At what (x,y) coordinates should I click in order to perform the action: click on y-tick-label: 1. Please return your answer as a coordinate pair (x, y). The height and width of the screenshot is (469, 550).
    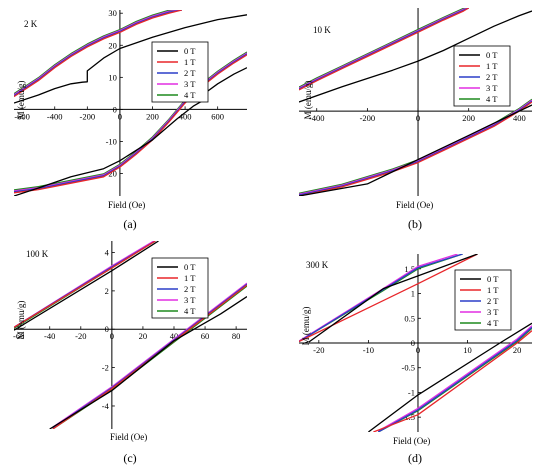
    Looking at the image, I should click on (413, 294).